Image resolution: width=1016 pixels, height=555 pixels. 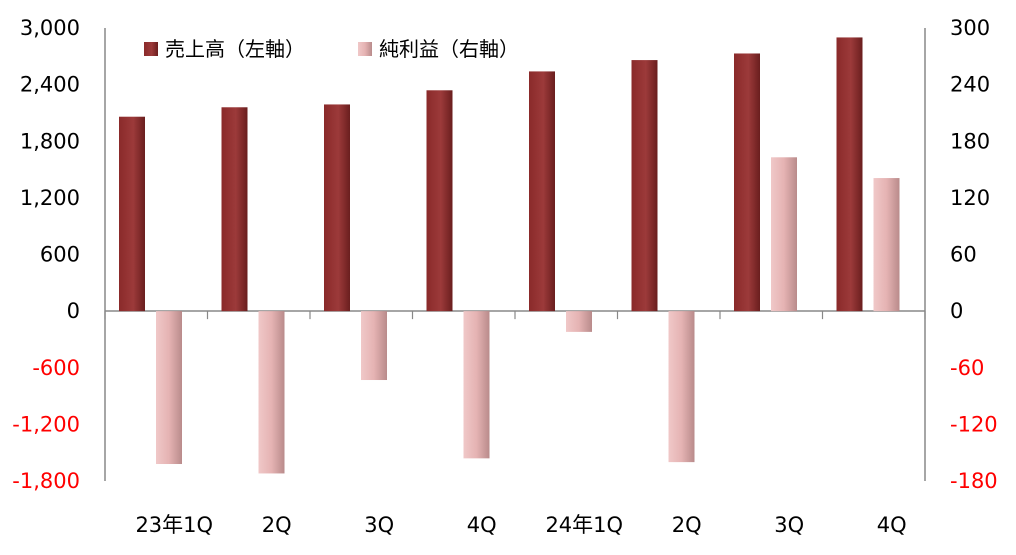 What do you see at coordinates (956, 311) in the screenshot?
I see `right-tick-label: 0` at bounding box center [956, 311].